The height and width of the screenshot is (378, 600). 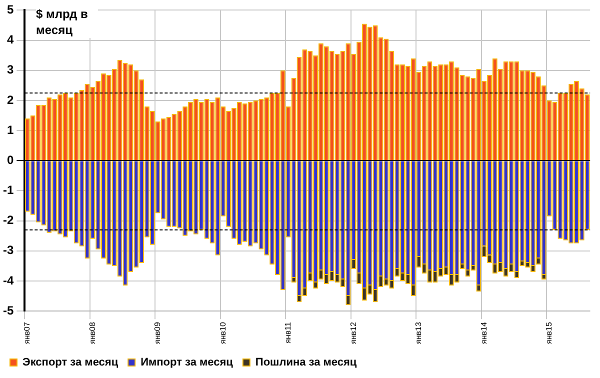 I want to click on x-tick-label: янв10, so click(x=223, y=333).